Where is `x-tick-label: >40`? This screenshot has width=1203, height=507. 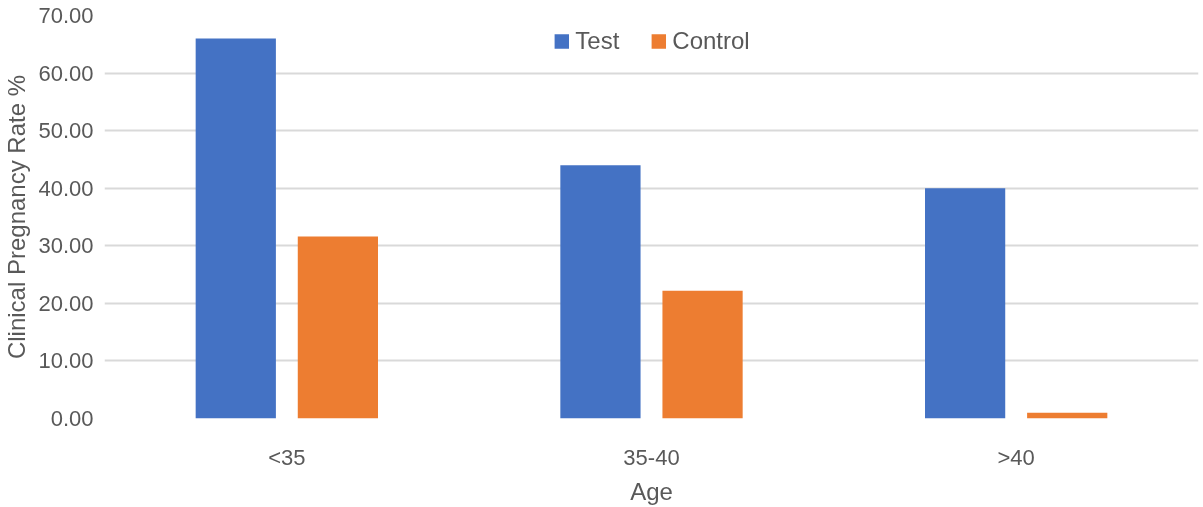
x-tick-label: >40 is located at coordinates (1016, 457).